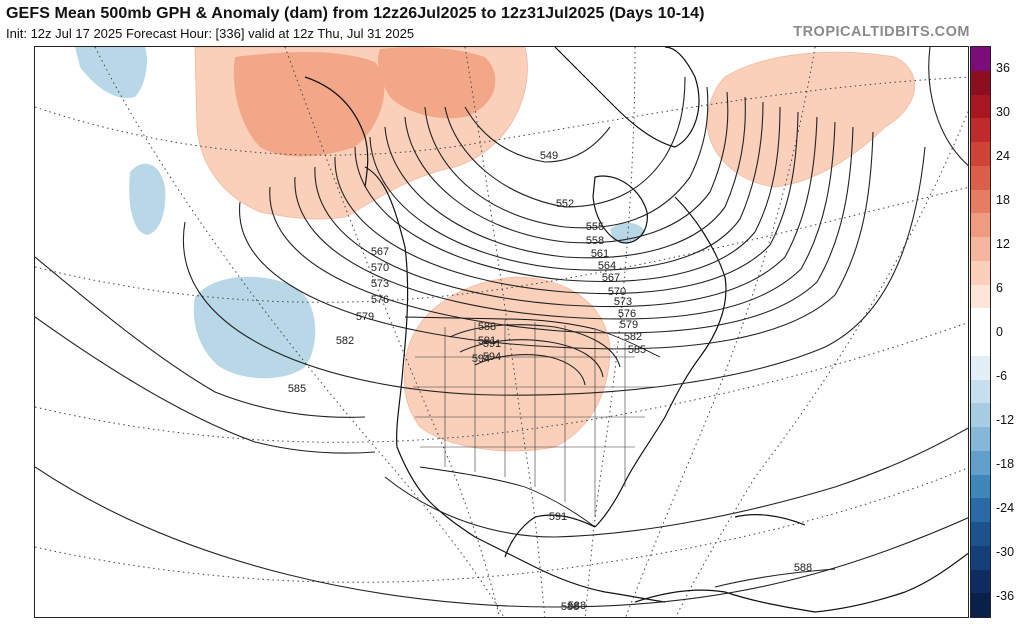  I want to click on contour-588-gulf, so click(775, 578).